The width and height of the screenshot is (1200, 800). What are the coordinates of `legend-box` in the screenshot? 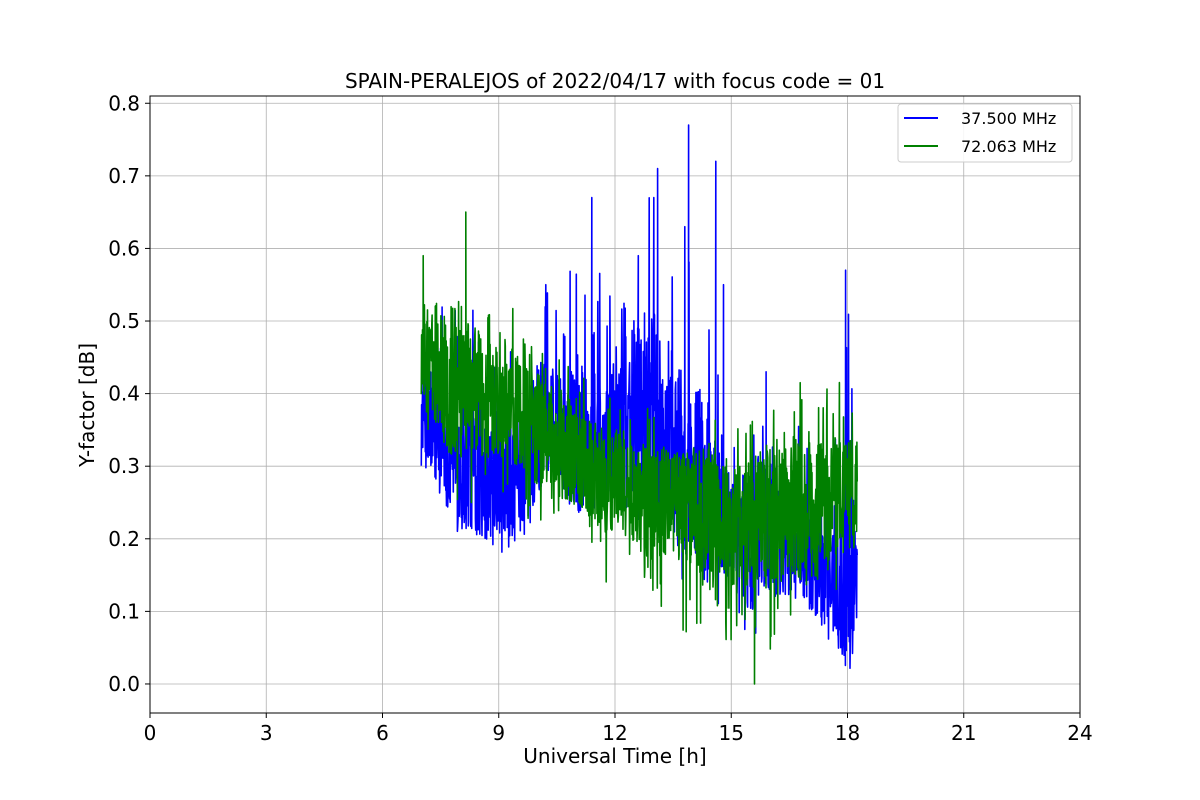 It's located at (985, 133).